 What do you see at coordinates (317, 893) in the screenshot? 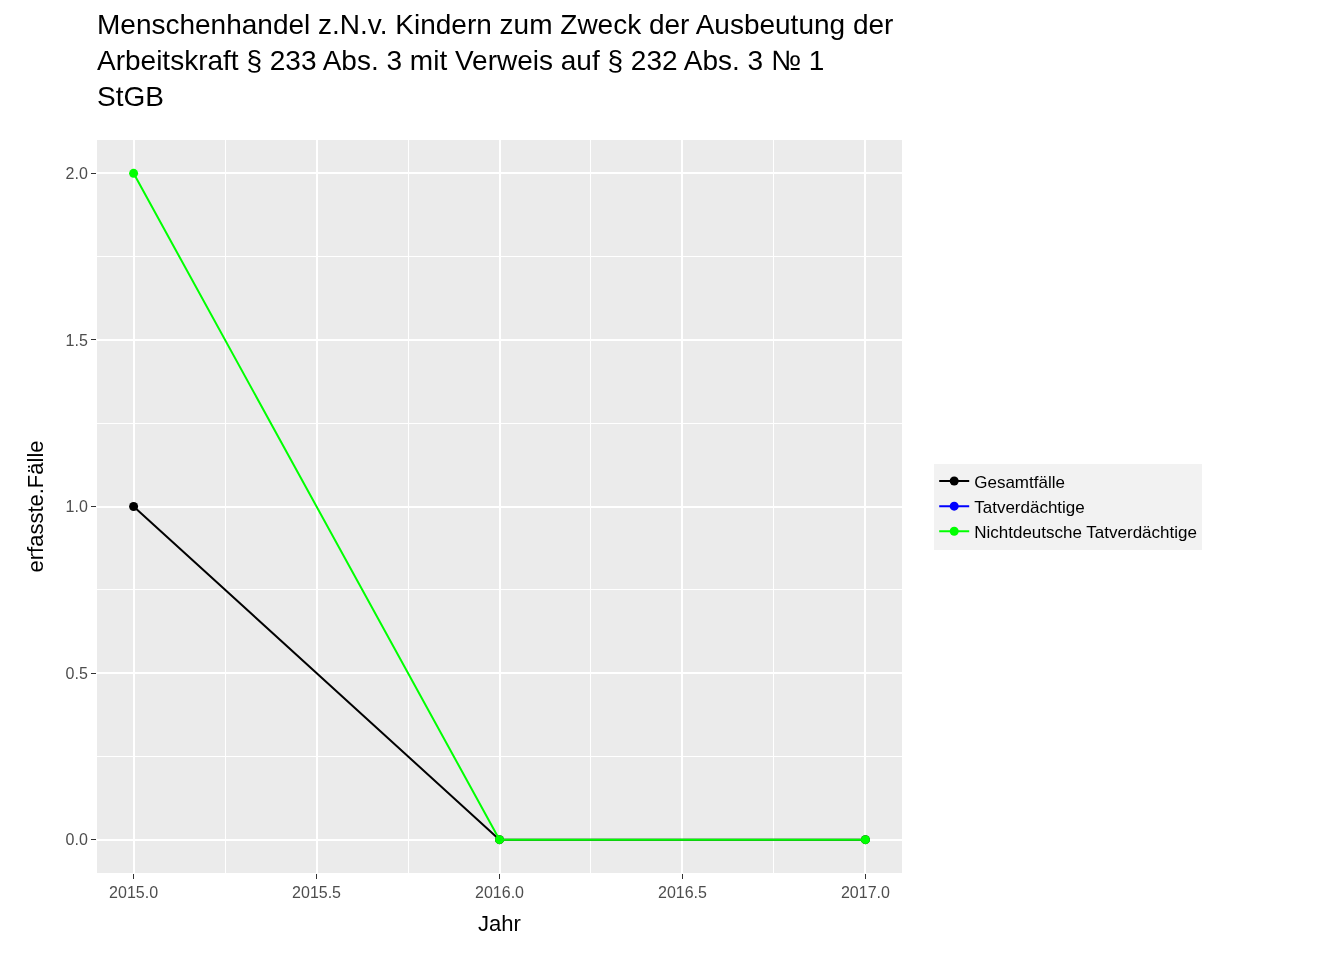
I see `x-tick-label: 2015.5` at bounding box center [317, 893].